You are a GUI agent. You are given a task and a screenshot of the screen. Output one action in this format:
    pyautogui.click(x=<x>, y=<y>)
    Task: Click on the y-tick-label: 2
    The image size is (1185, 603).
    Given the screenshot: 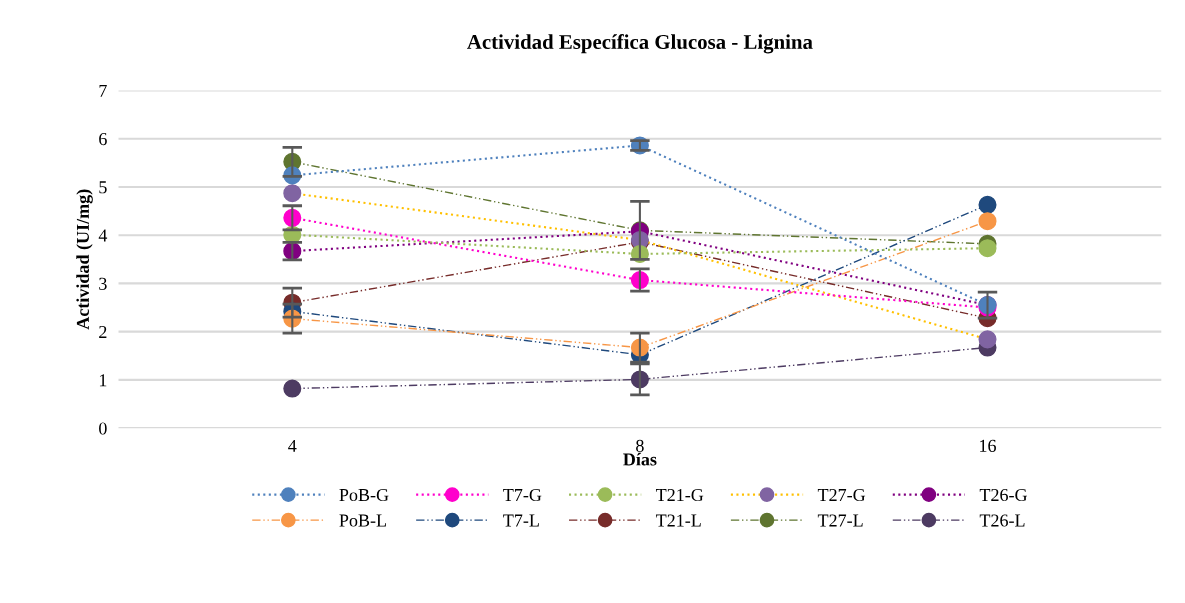 What is the action you would take?
    pyautogui.click(x=103, y=331)
    